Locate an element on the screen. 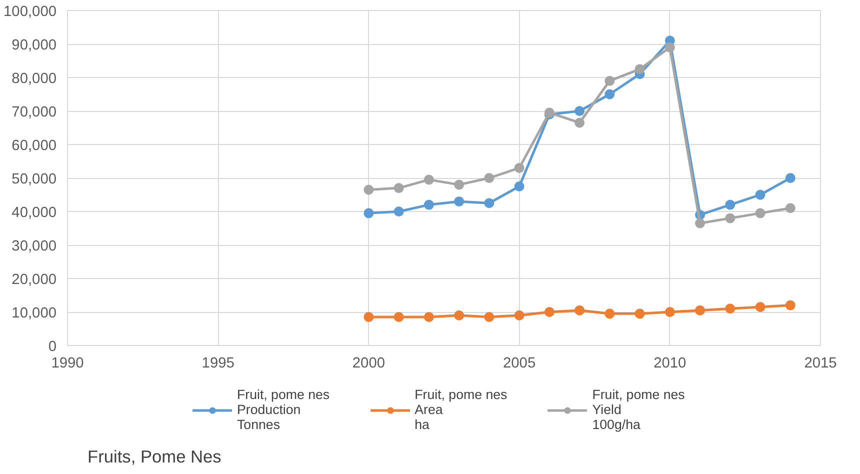 The width and height of the screenshot is (860, 474). y-tick-label: 70,000 is located at coordinates (34, 112).